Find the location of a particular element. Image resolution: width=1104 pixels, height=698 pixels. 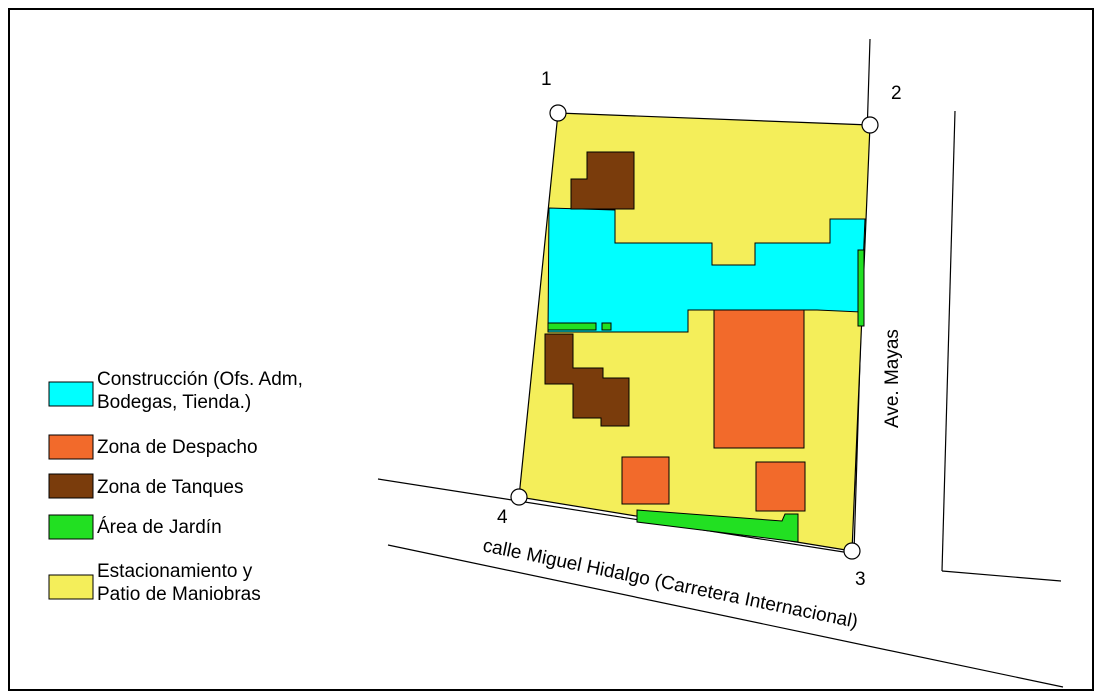

zone-jardin-left-strip is located at coordinates (572, 326).